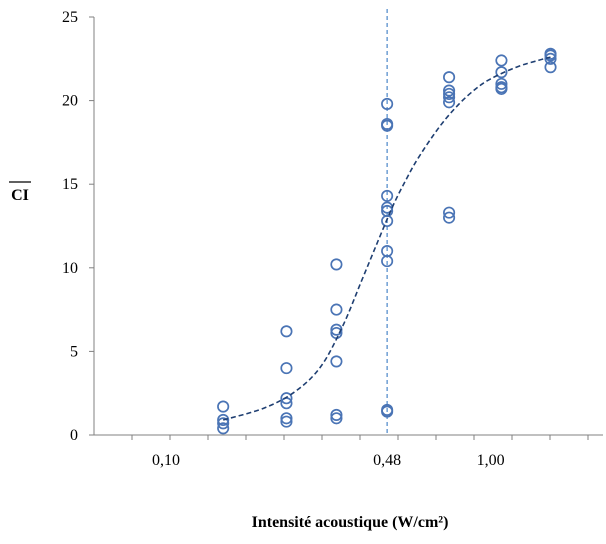 The image size is (606, 544). I want to click on y-tick-label: 15, so click(70, 184).